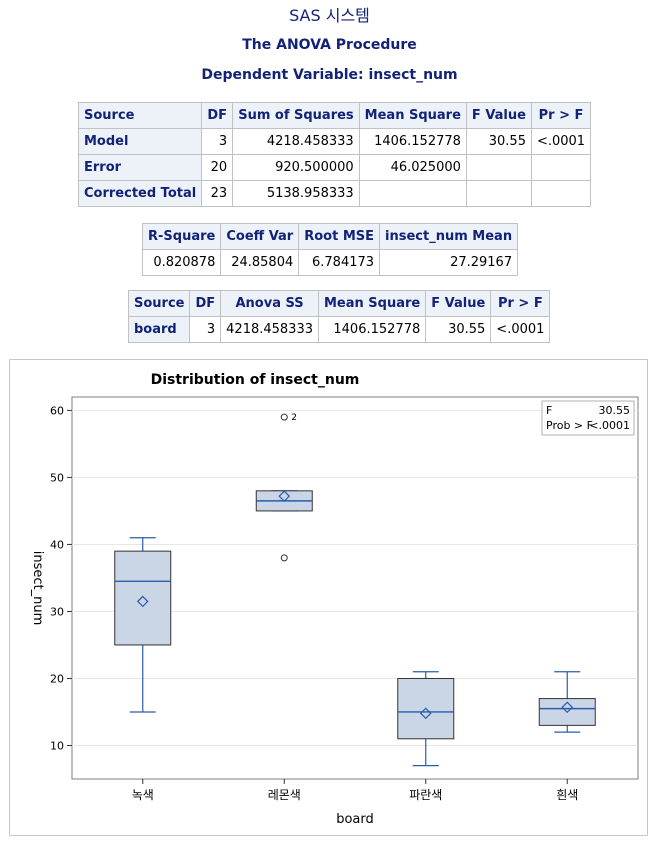  Describe the element at coordinates (284, 795) in the screenshot. I see `x-tick-label: 레몬색` at that location.